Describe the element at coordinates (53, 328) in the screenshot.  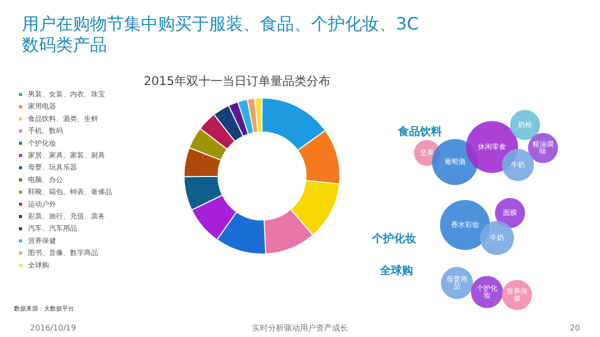
I see `text: 2016/10/19` at that location.